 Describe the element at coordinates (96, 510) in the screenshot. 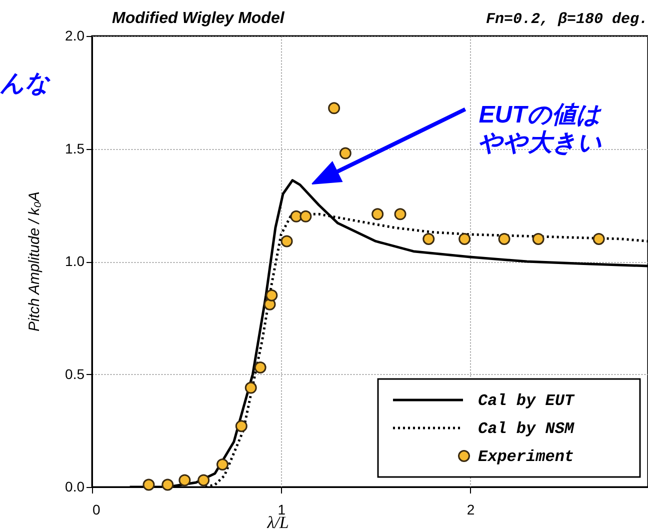

I see `x-tick-label: 0` at that location.